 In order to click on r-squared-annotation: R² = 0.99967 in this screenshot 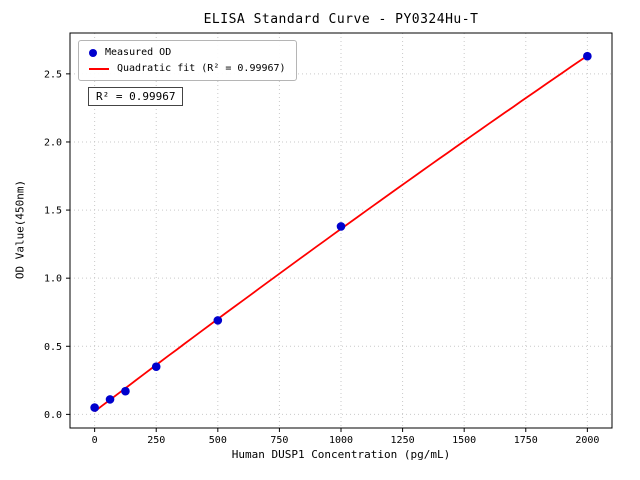, I will do `click(136, 96)`.